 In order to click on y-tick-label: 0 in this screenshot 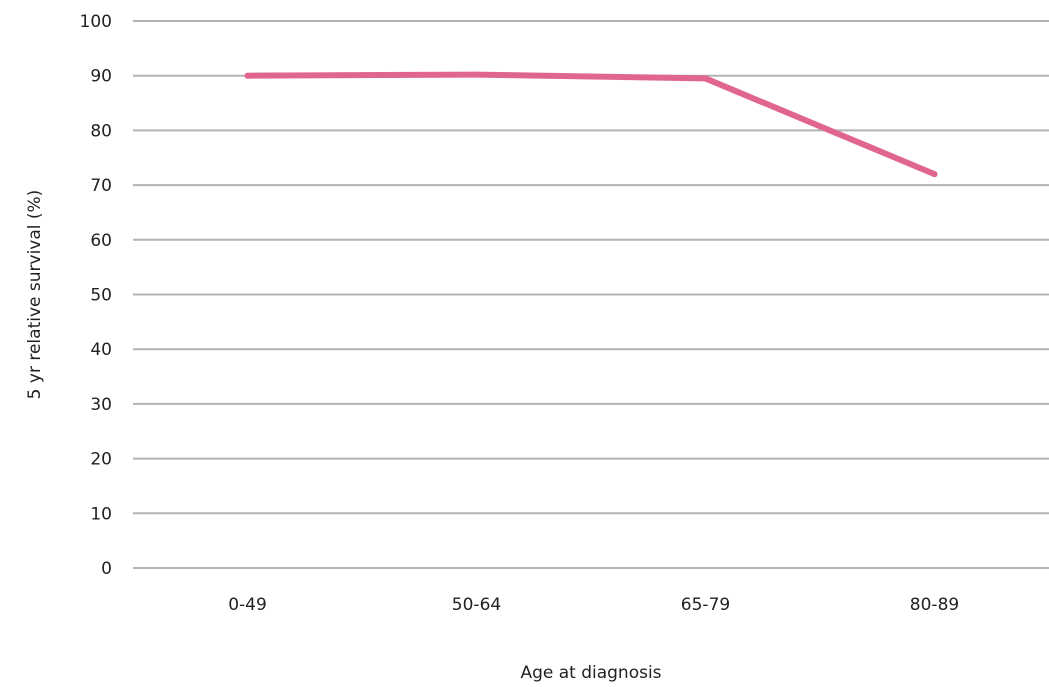, I will do `click(106, 569)`.